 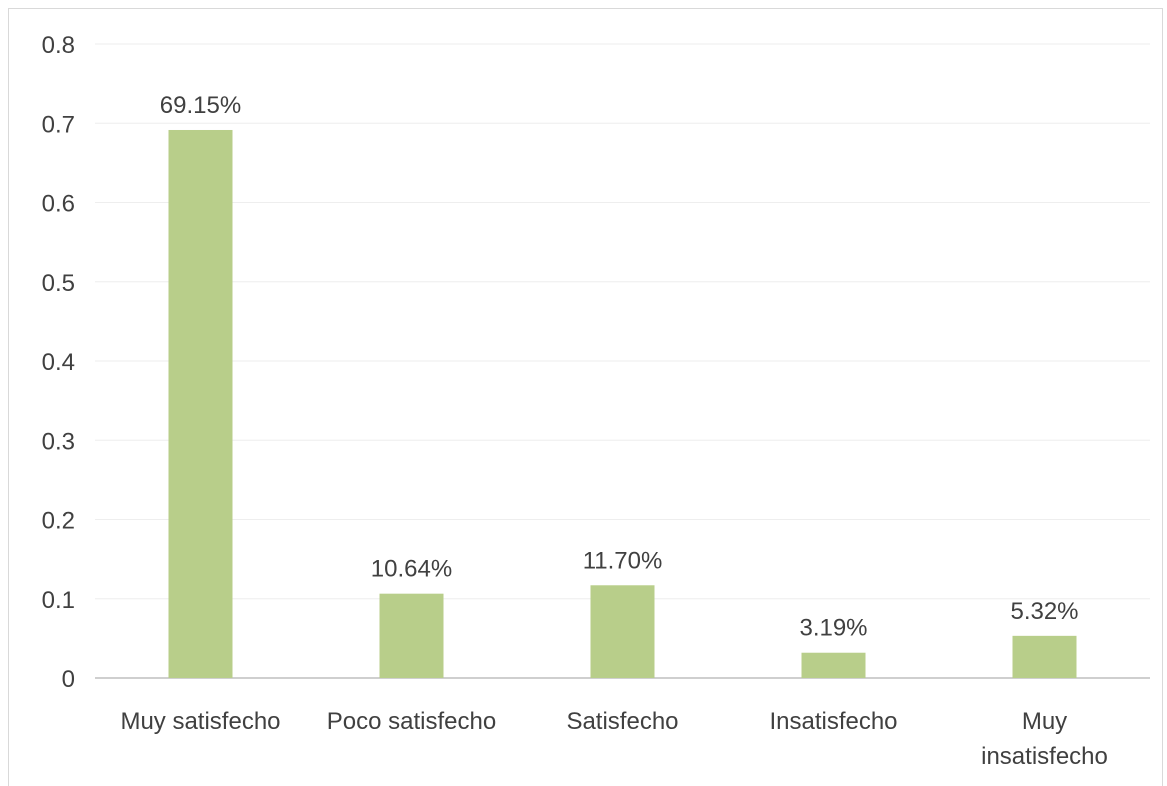 What do you see at coordinates (58, 45) in the screenshot?
I see `y-tick-label: 0.8` at bounding box center [58, 45].